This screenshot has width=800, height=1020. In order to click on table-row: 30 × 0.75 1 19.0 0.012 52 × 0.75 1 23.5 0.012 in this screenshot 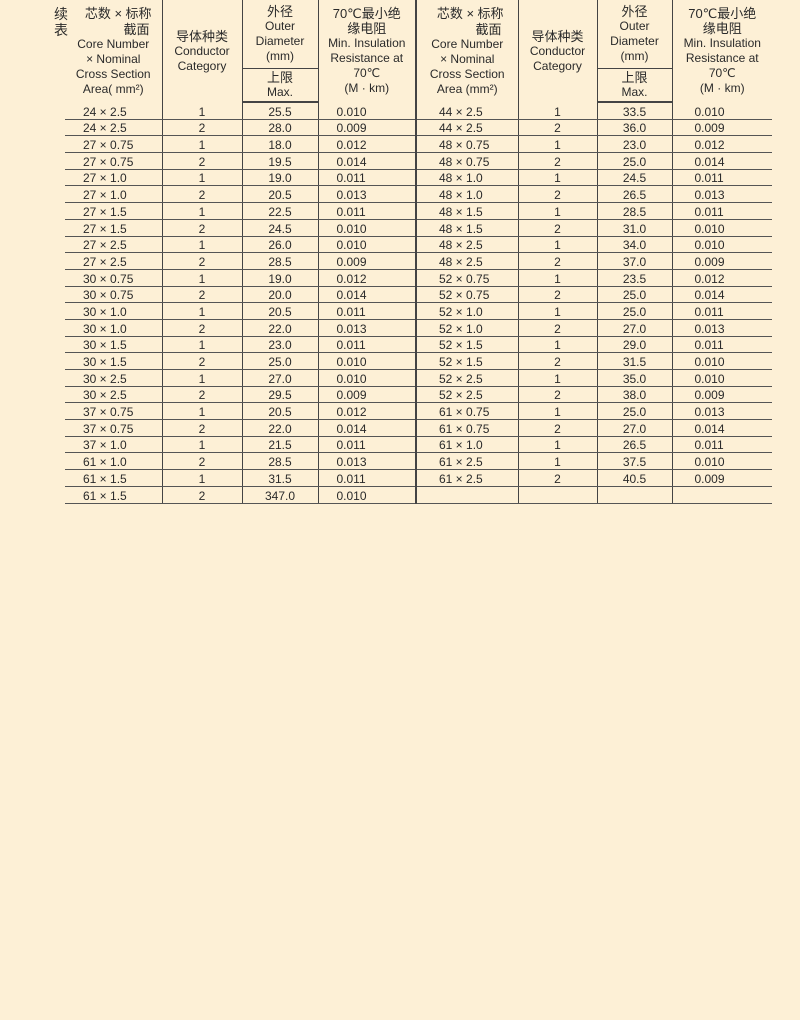, I will do `click(418, 278)`.